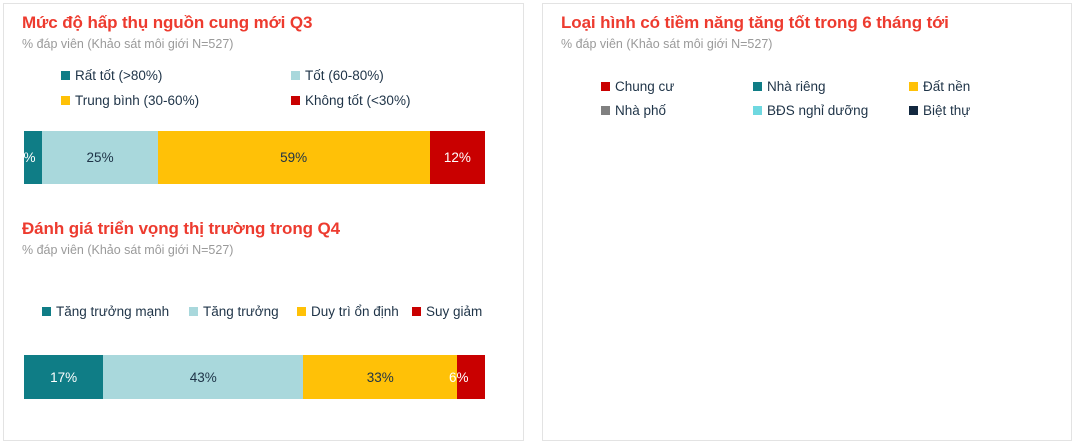 The image size is (1075, 444). I want to click on chart3-legend-item-4: BĐS nghỉ dưỡng, so click(810, 110).